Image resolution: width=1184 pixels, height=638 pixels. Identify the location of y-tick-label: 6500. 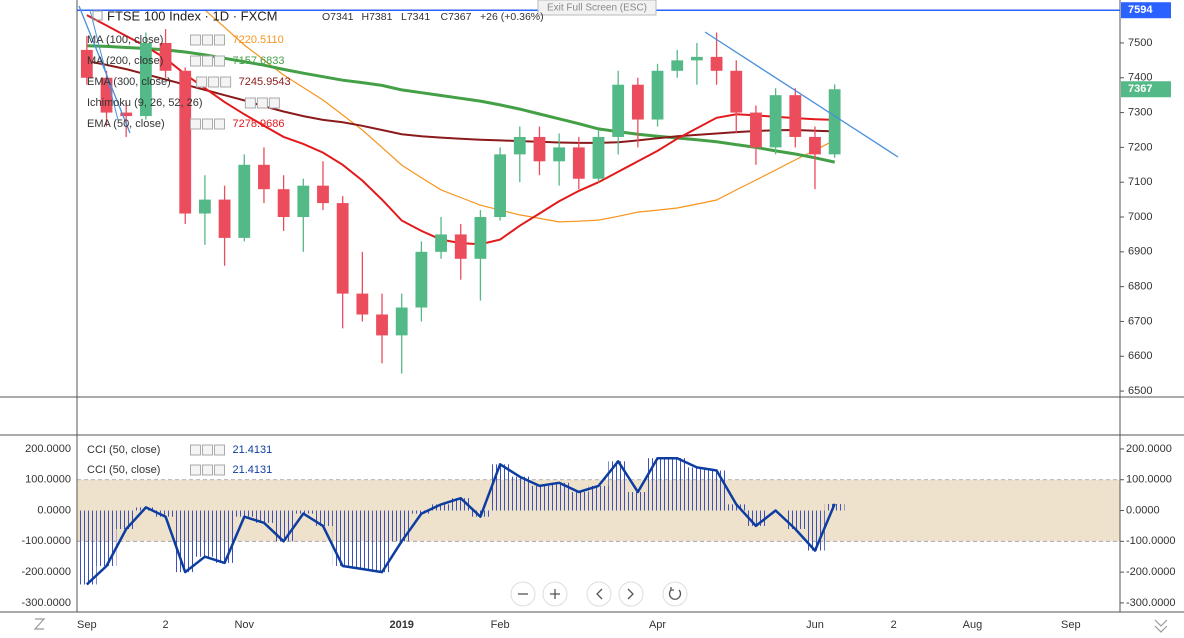
(1140, 391).